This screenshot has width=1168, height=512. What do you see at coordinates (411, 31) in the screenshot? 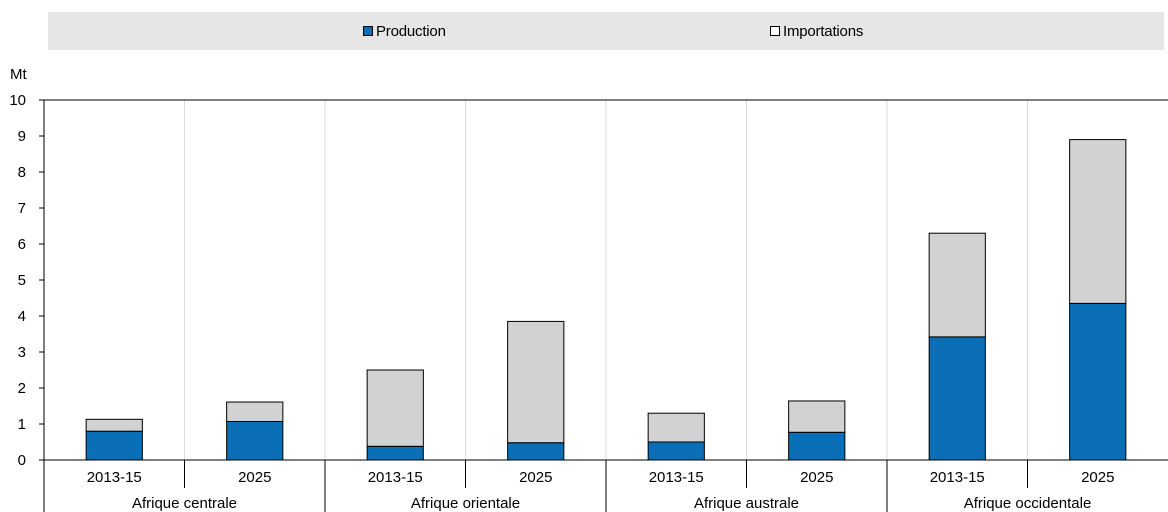
I see `legend-label-production: Production` at bounding box center [411, 31].